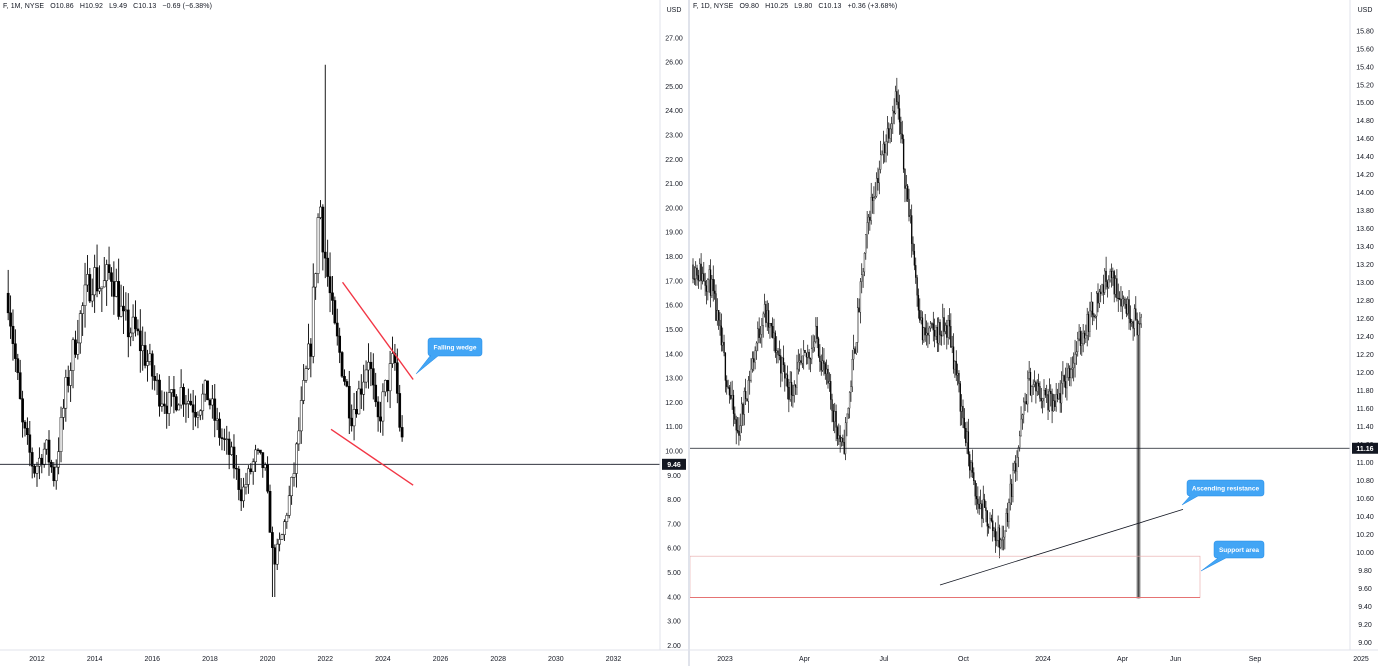 This screenshot has width=1378, height=666. What do you see at coordinates (674, 451) in the screenshot?
I see `left-price-tick-label: 10.00` at bounding box center [674, 451].